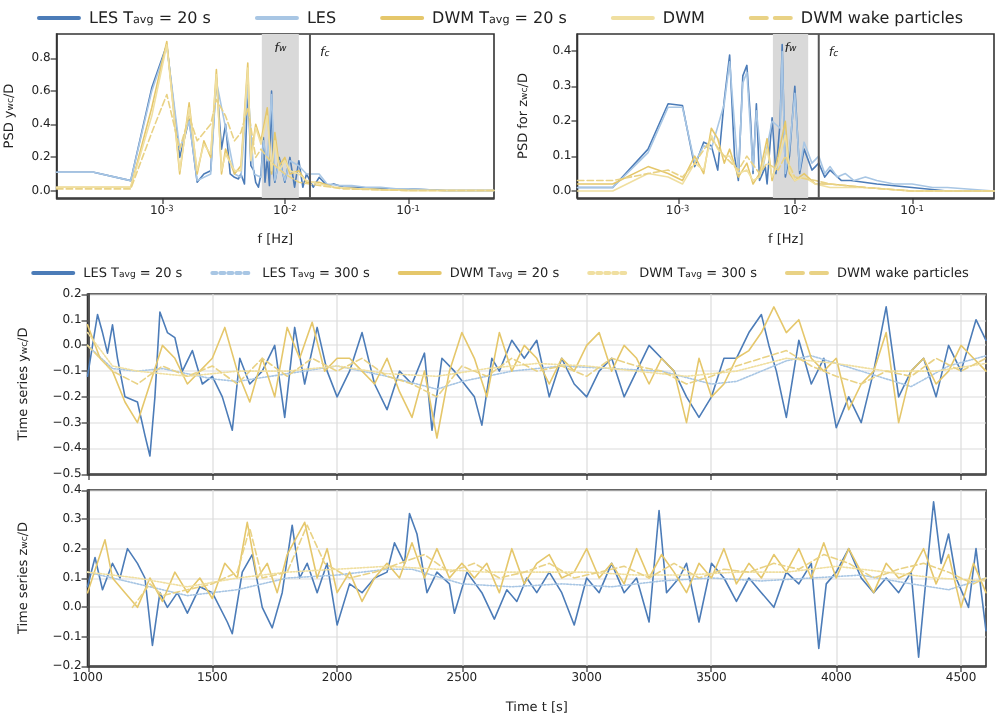 The height and width of the screenshot is (724, 1000). I want to click on legend-label: DWM, so click(683, 18).